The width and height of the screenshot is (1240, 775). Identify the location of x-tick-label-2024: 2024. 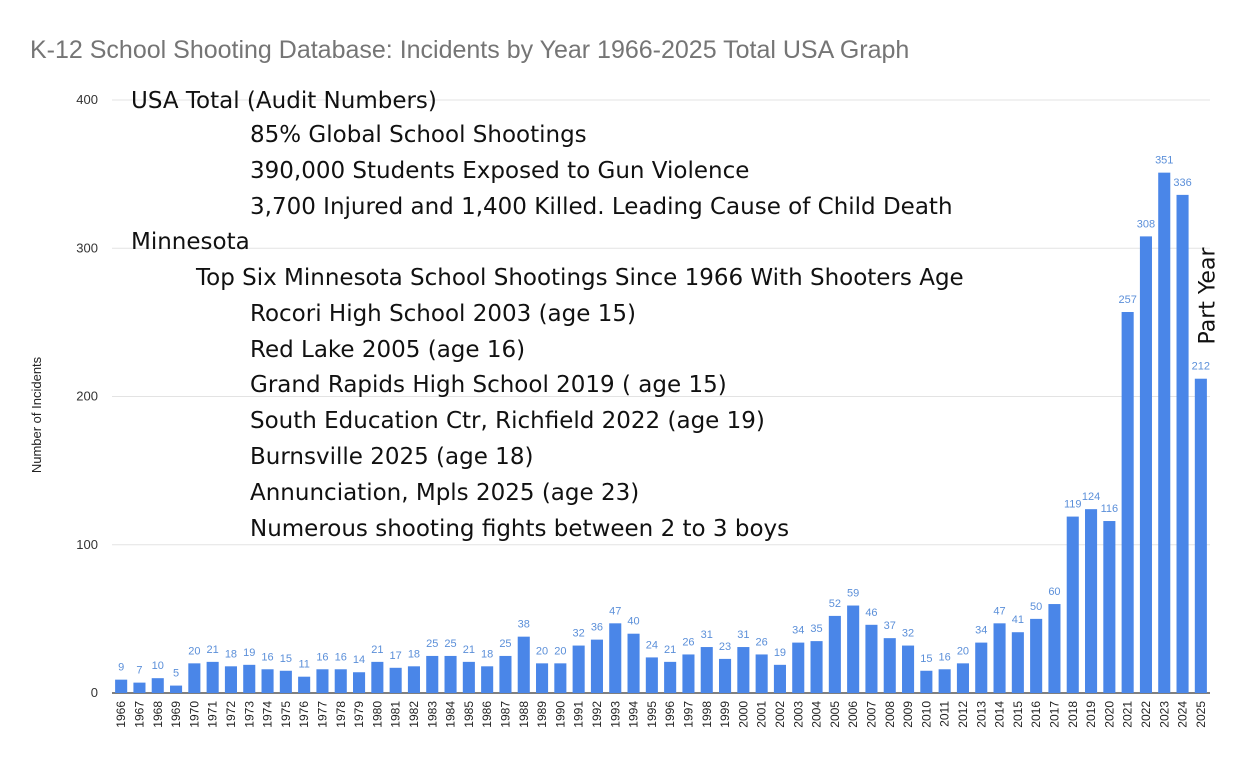
(1183, 714).